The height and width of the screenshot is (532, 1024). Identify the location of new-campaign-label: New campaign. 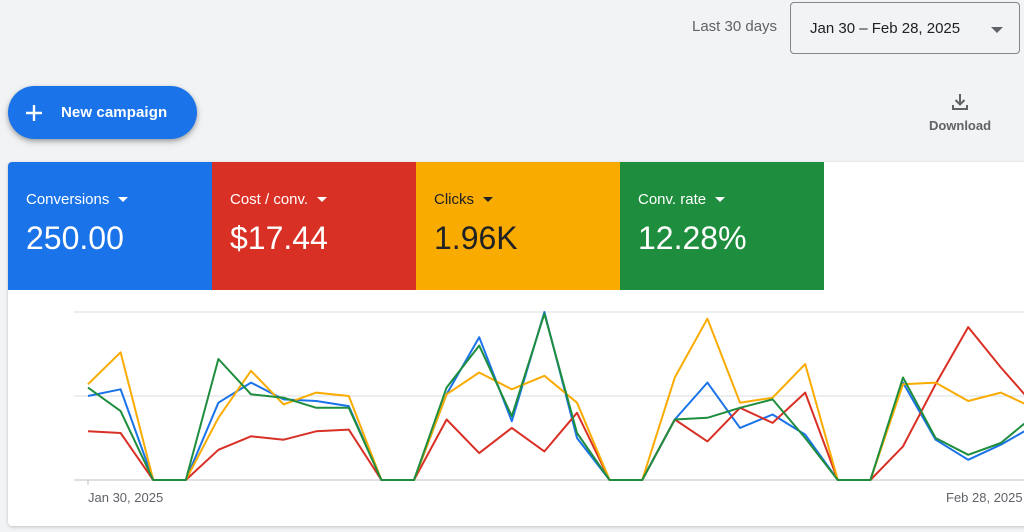
(114, 112).